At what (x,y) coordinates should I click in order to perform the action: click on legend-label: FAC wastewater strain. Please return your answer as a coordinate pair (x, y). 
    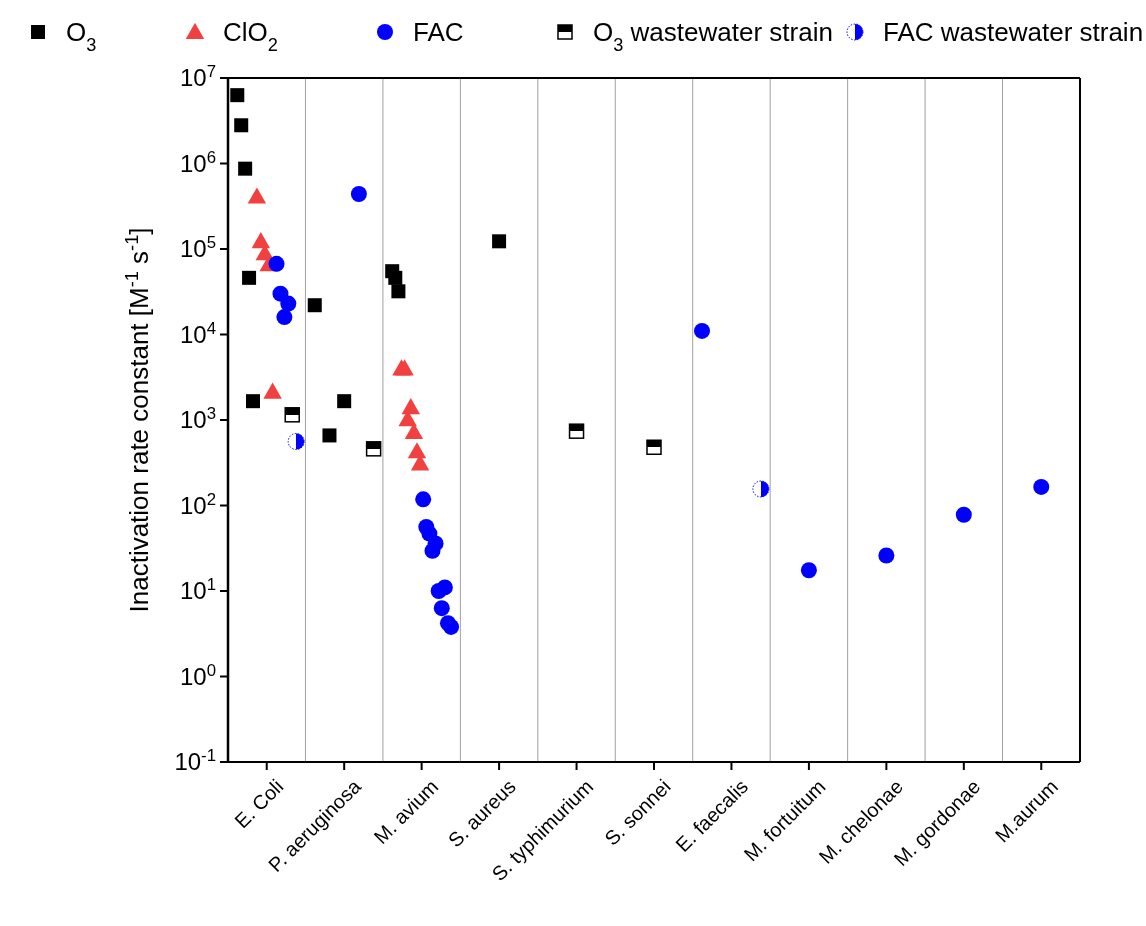
    Looking at the image, I should click on (1013, 32).